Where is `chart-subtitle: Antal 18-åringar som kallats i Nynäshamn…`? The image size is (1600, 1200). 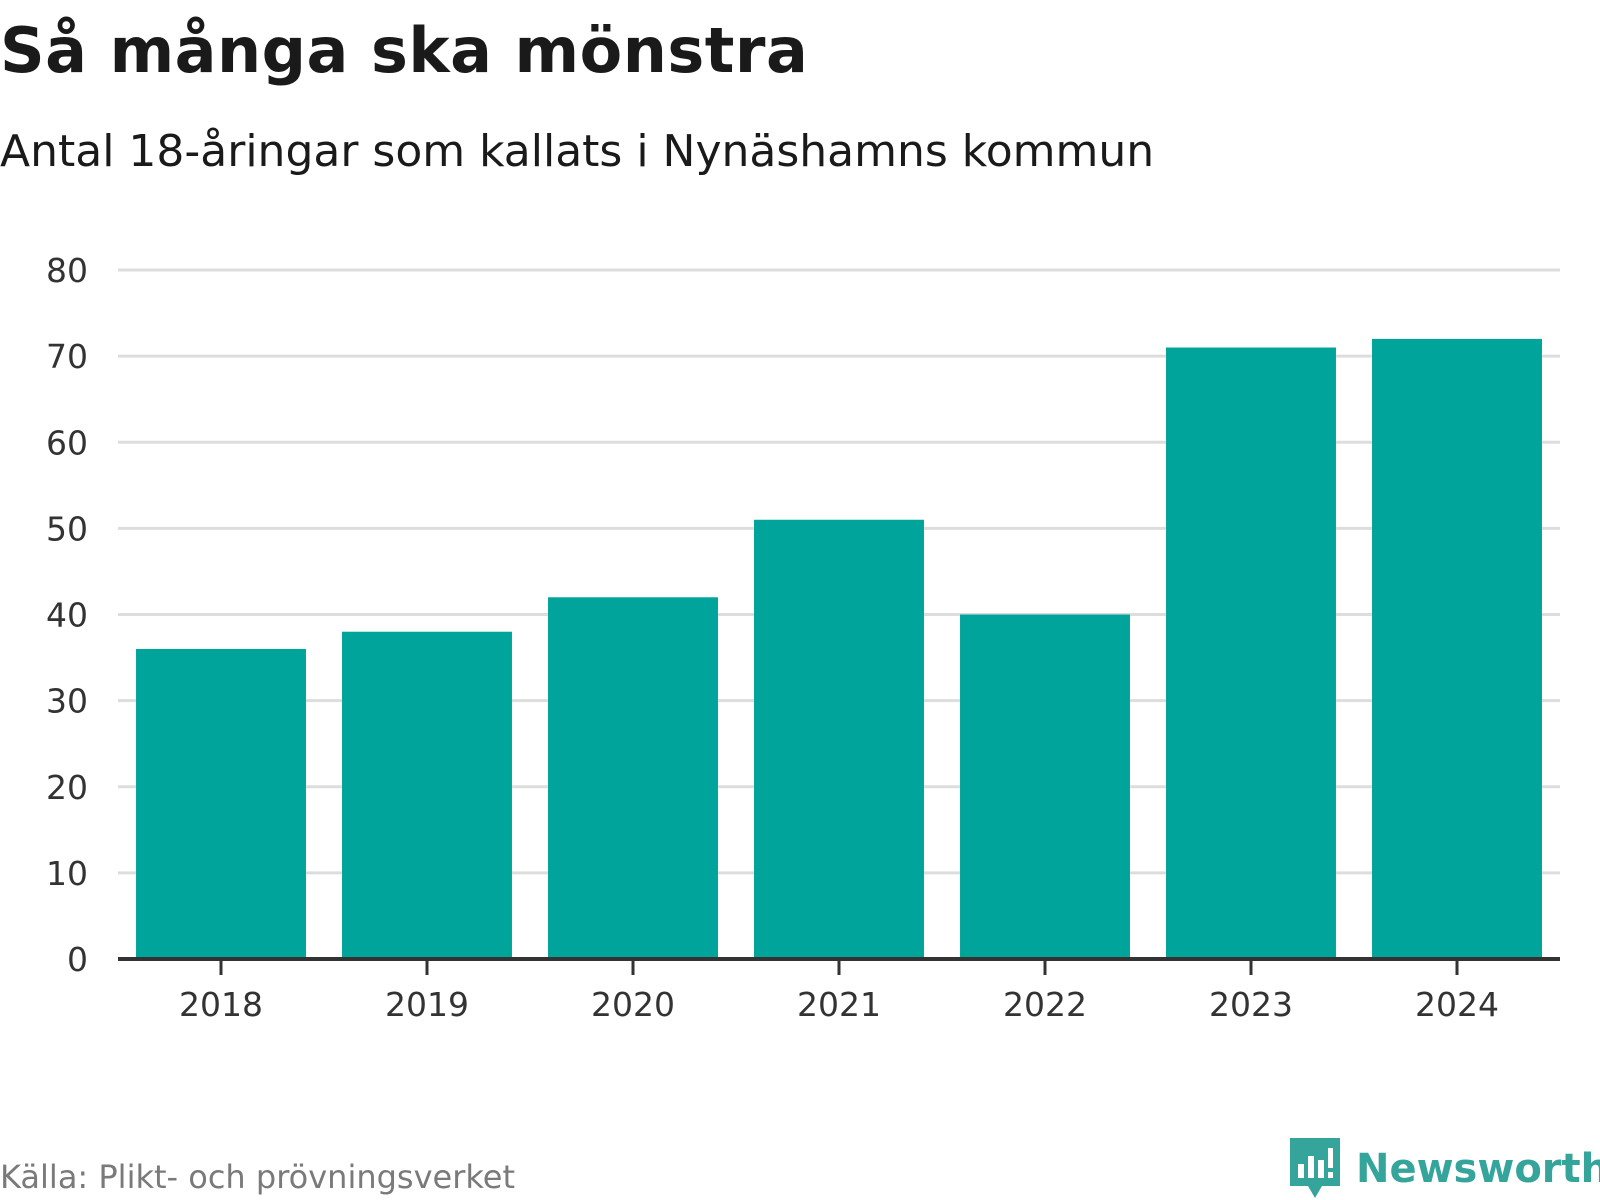
chart-subtitle: Antal 18-åringar som kallats i Nynäshamn… is located at coordinates (577, 151).